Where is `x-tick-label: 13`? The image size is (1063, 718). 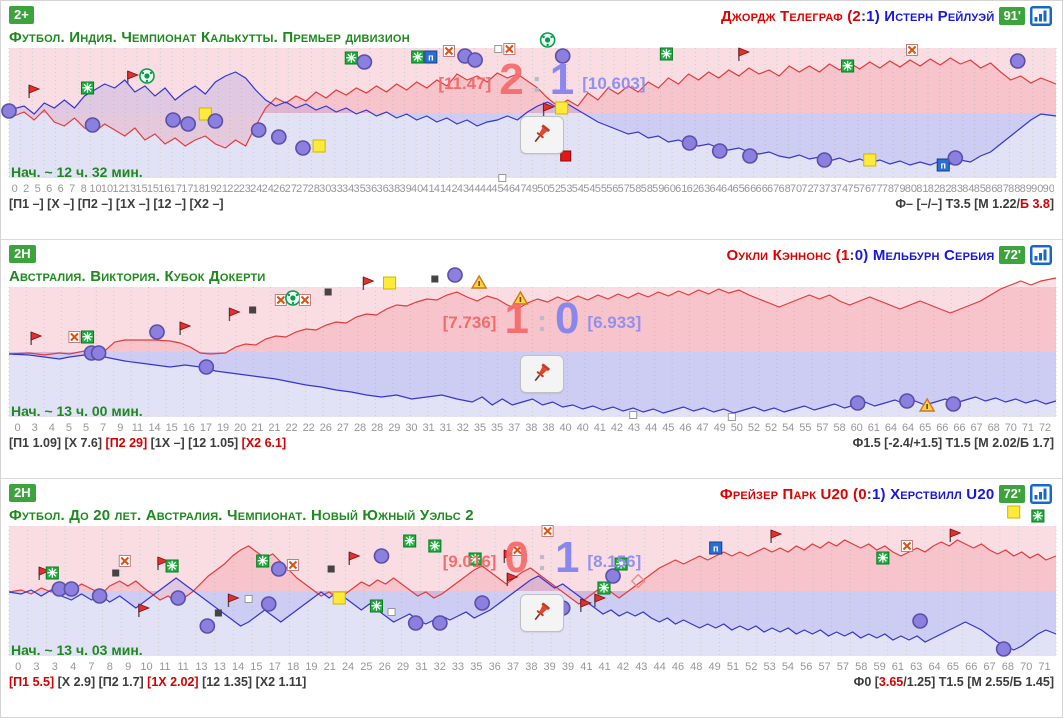
x-tick-label: 13 is located at coordinates (219, 667).